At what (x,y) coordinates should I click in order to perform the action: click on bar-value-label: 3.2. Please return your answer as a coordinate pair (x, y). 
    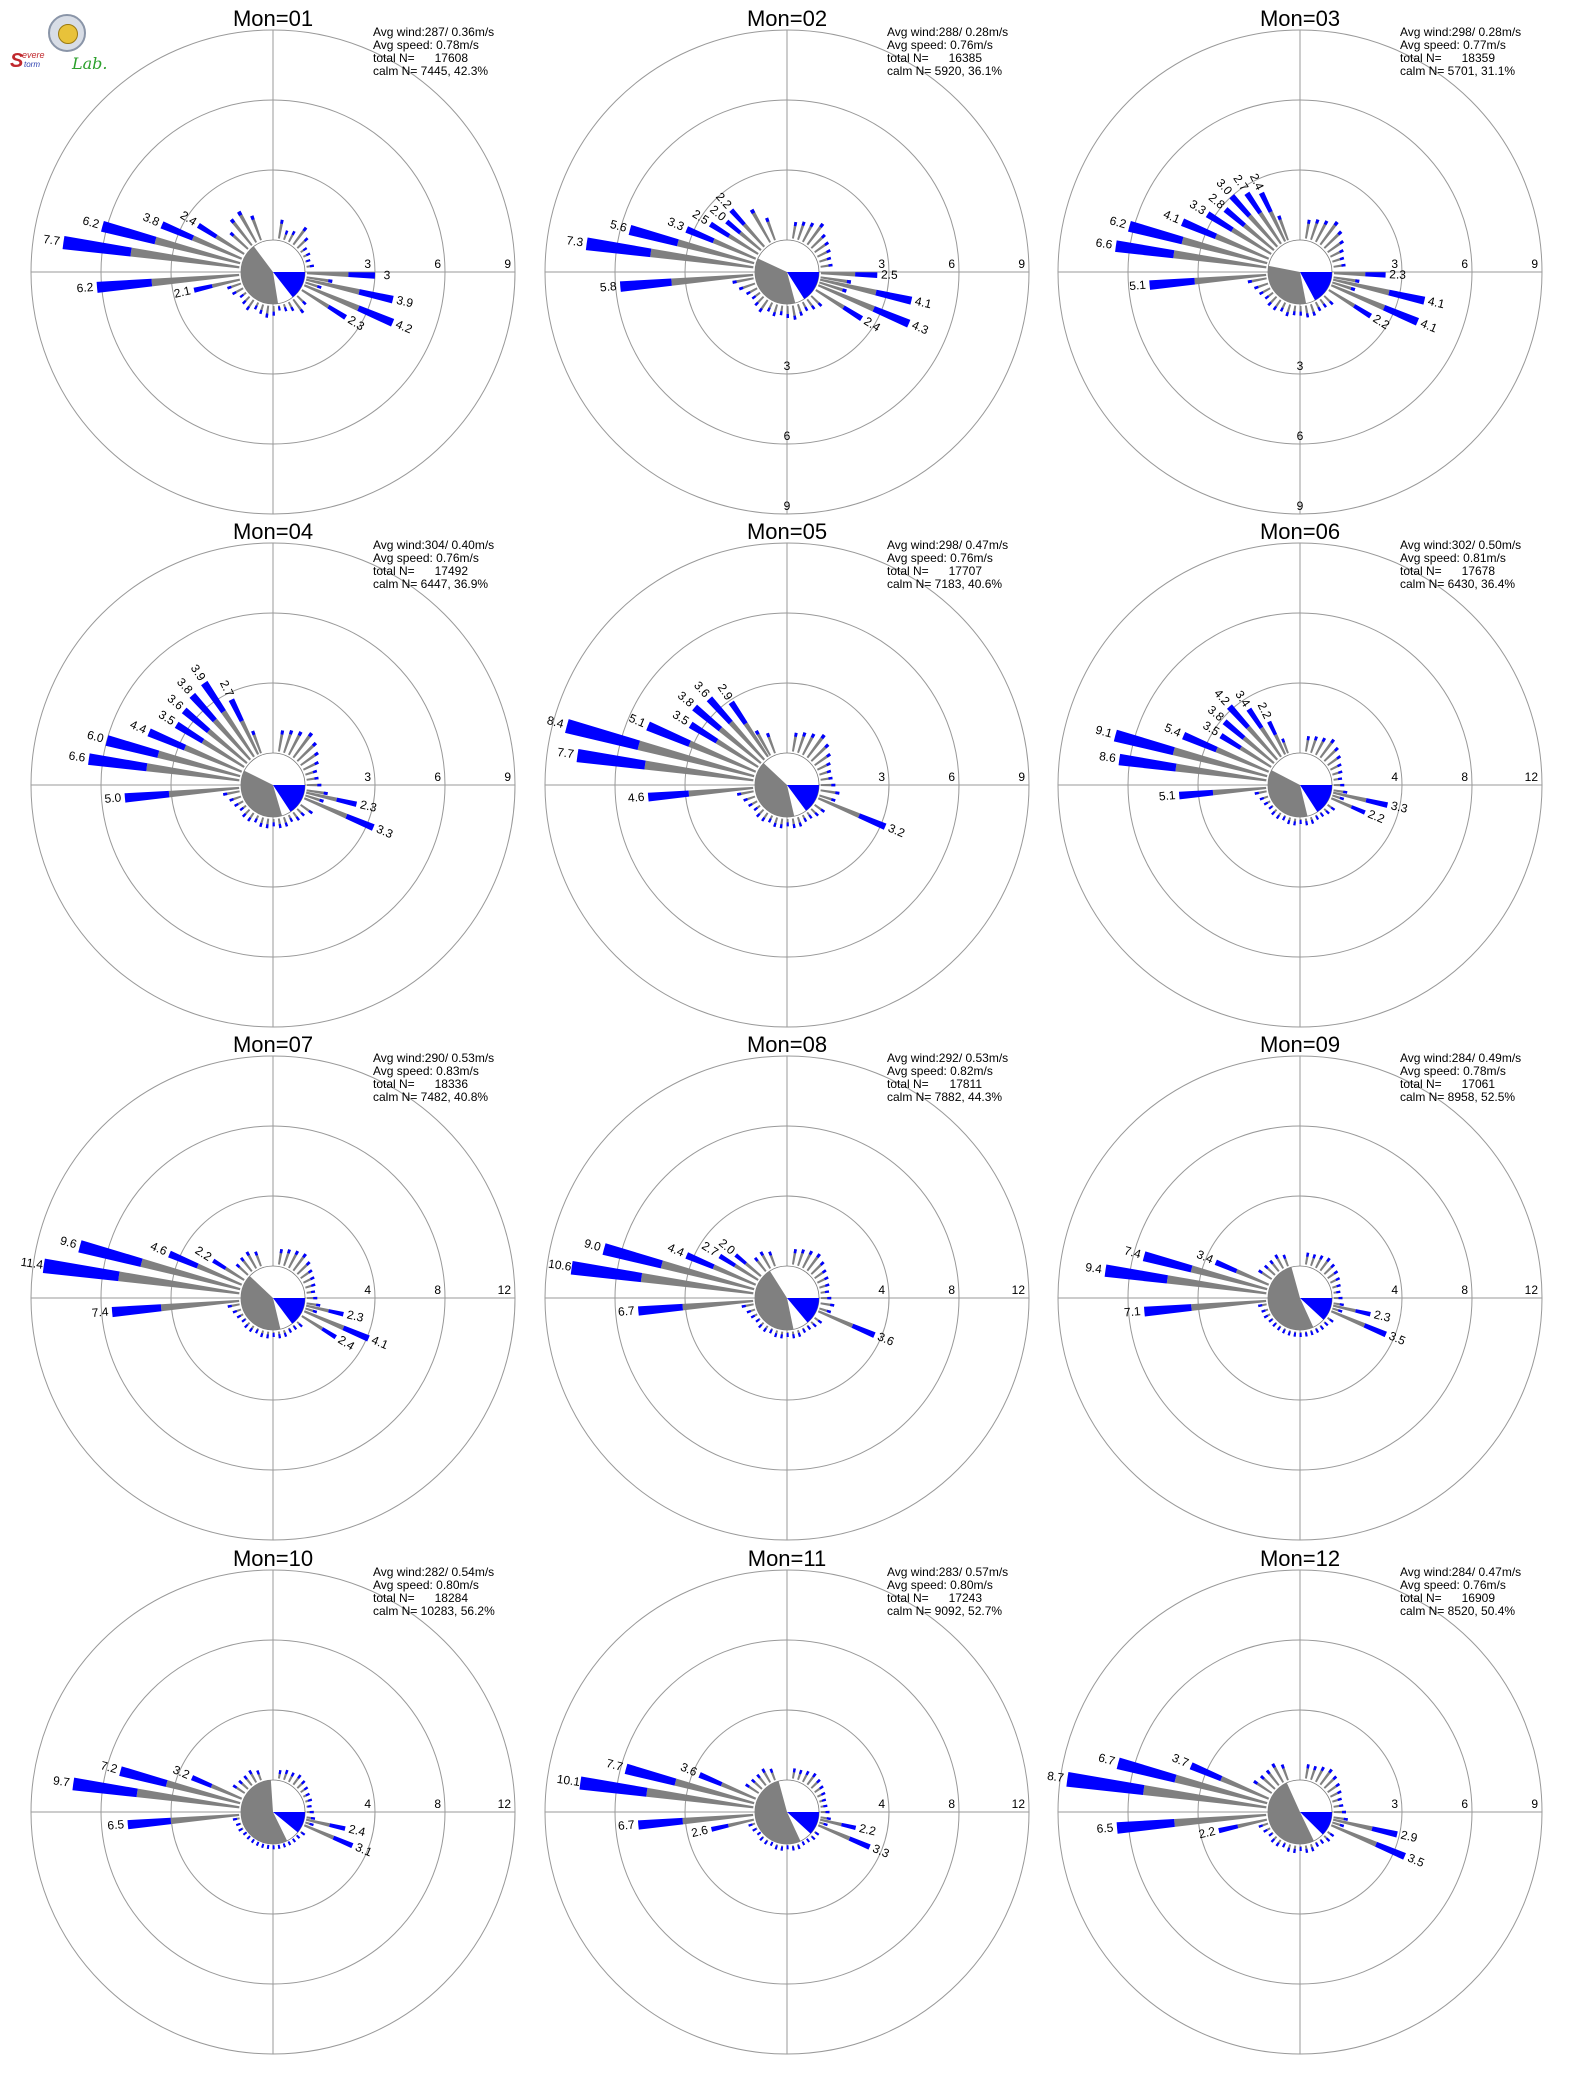
    Looking at the image, I should click on (181, 1772).